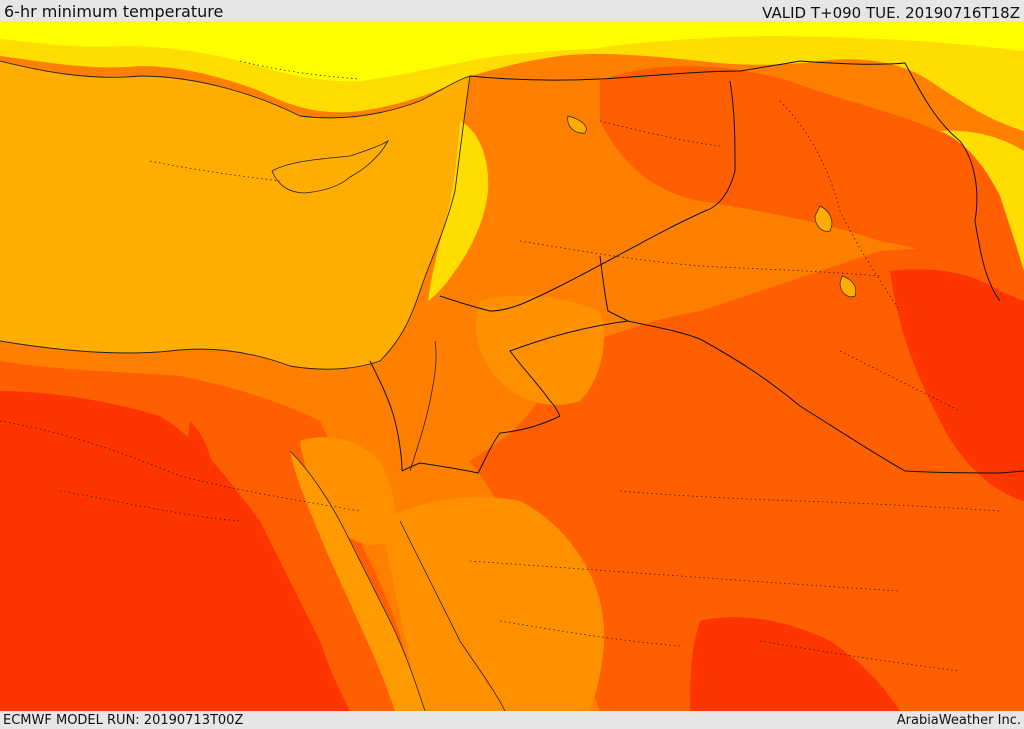 The height and width of the screenshot is (729, 1024). I want to click on lake-assad, so click(577, 124).